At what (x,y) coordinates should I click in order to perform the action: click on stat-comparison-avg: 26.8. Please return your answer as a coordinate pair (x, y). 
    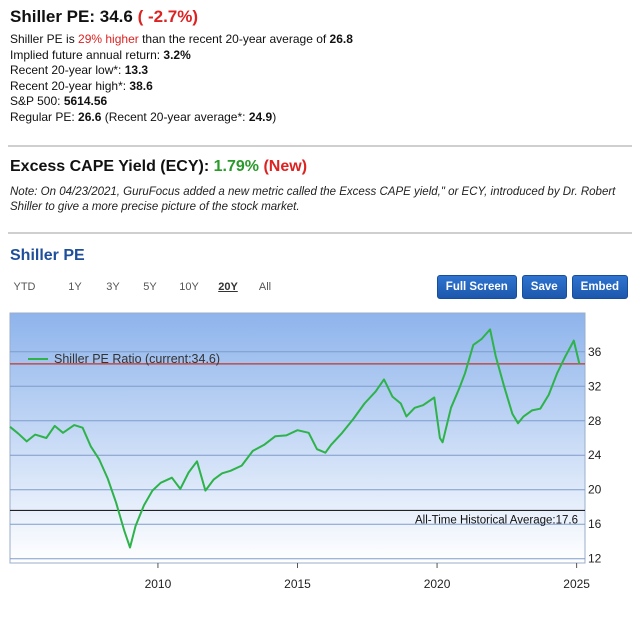
    Looking at the image, I should click on (341, 39).